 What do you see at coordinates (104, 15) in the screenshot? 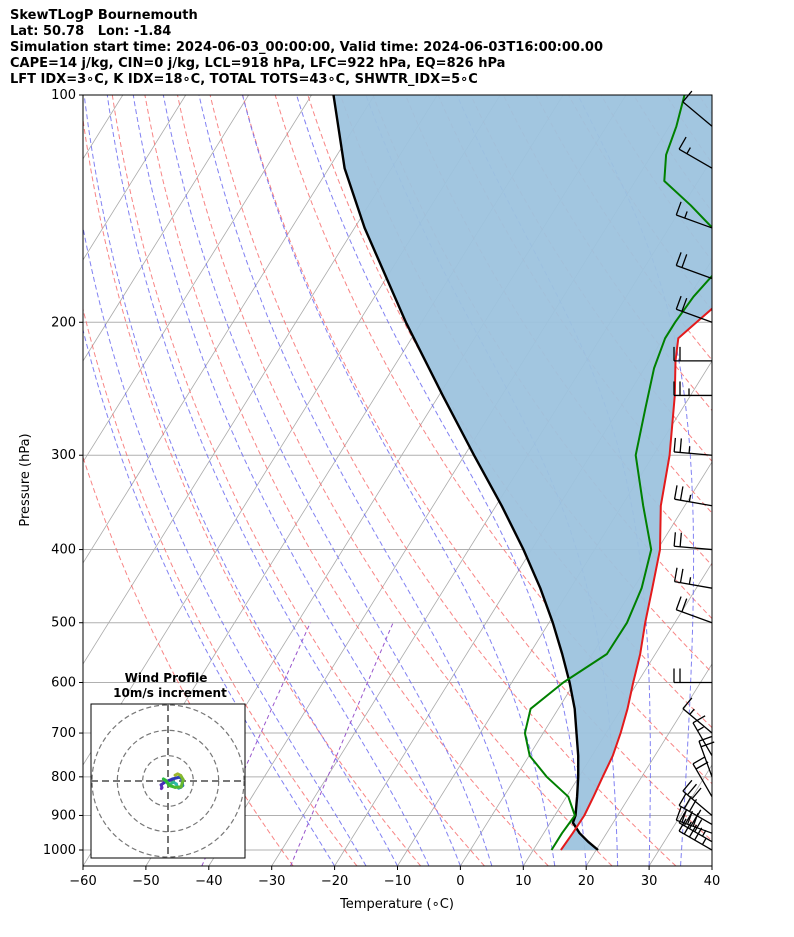
I see `chart-title: SkewTLogP Bournemouth` at bounding box center [104, 15].